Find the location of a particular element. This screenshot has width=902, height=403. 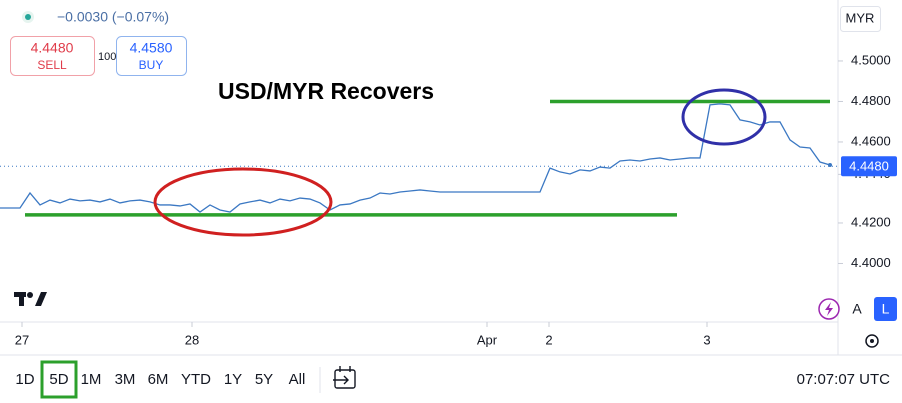

status-dot is located at coordinates (28, 17).